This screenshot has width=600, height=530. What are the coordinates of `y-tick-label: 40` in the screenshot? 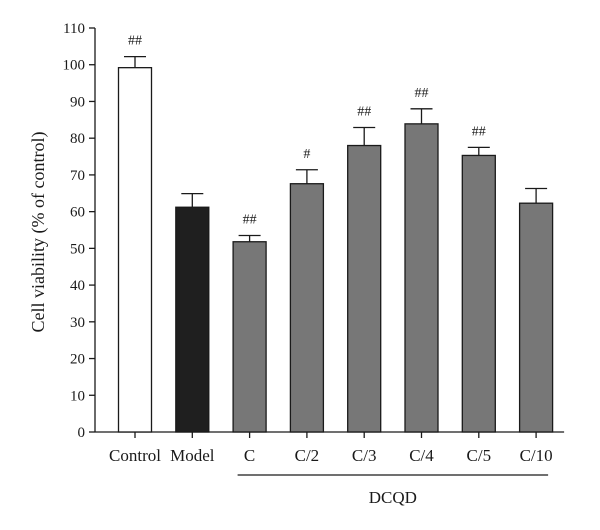 It's located at (77, 286).